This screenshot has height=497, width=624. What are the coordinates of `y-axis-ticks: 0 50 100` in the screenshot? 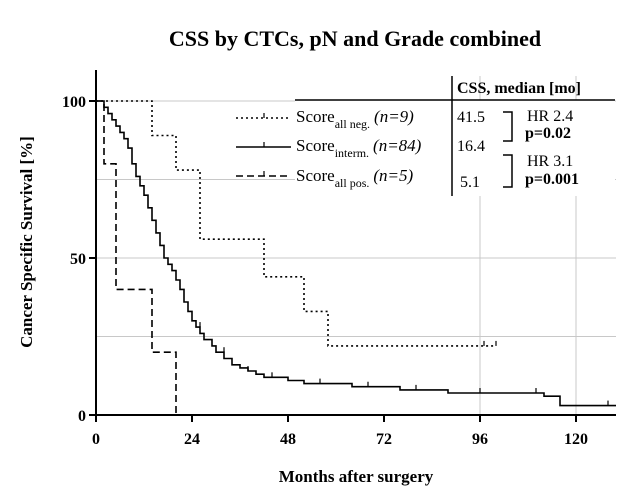 It's located at (79, 259).